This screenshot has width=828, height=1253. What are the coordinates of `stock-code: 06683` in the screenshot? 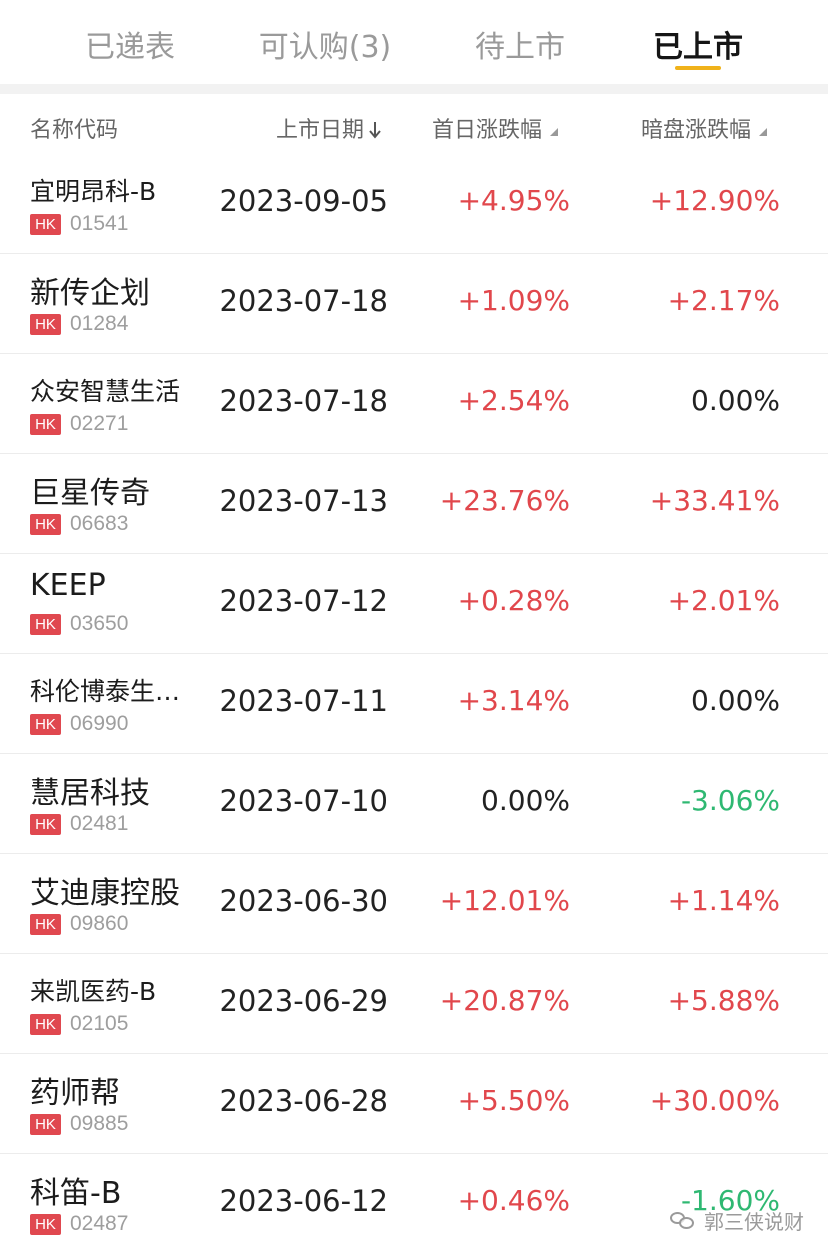 It's located at (99, 523).